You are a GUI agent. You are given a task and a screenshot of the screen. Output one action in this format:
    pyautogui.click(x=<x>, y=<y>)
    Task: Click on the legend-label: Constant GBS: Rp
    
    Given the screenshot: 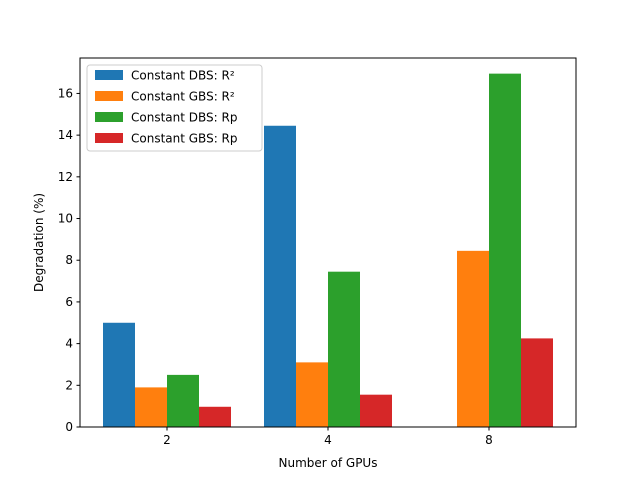 What is the action you would take?
    pyautogui.click(x=184, y=139)
    